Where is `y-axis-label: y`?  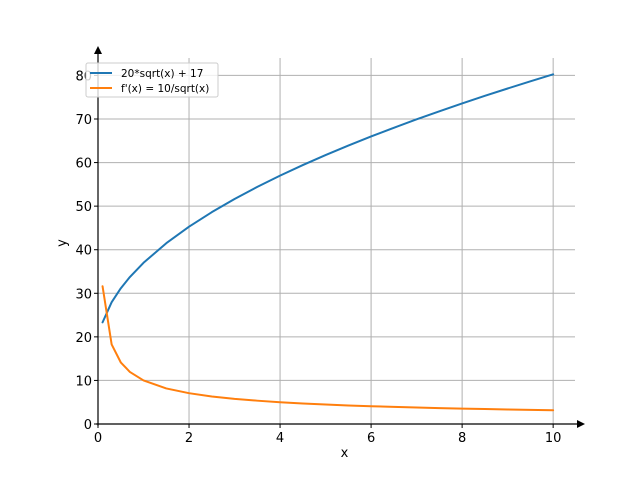
y-axis-label: y is located at coordinates (62, 243).